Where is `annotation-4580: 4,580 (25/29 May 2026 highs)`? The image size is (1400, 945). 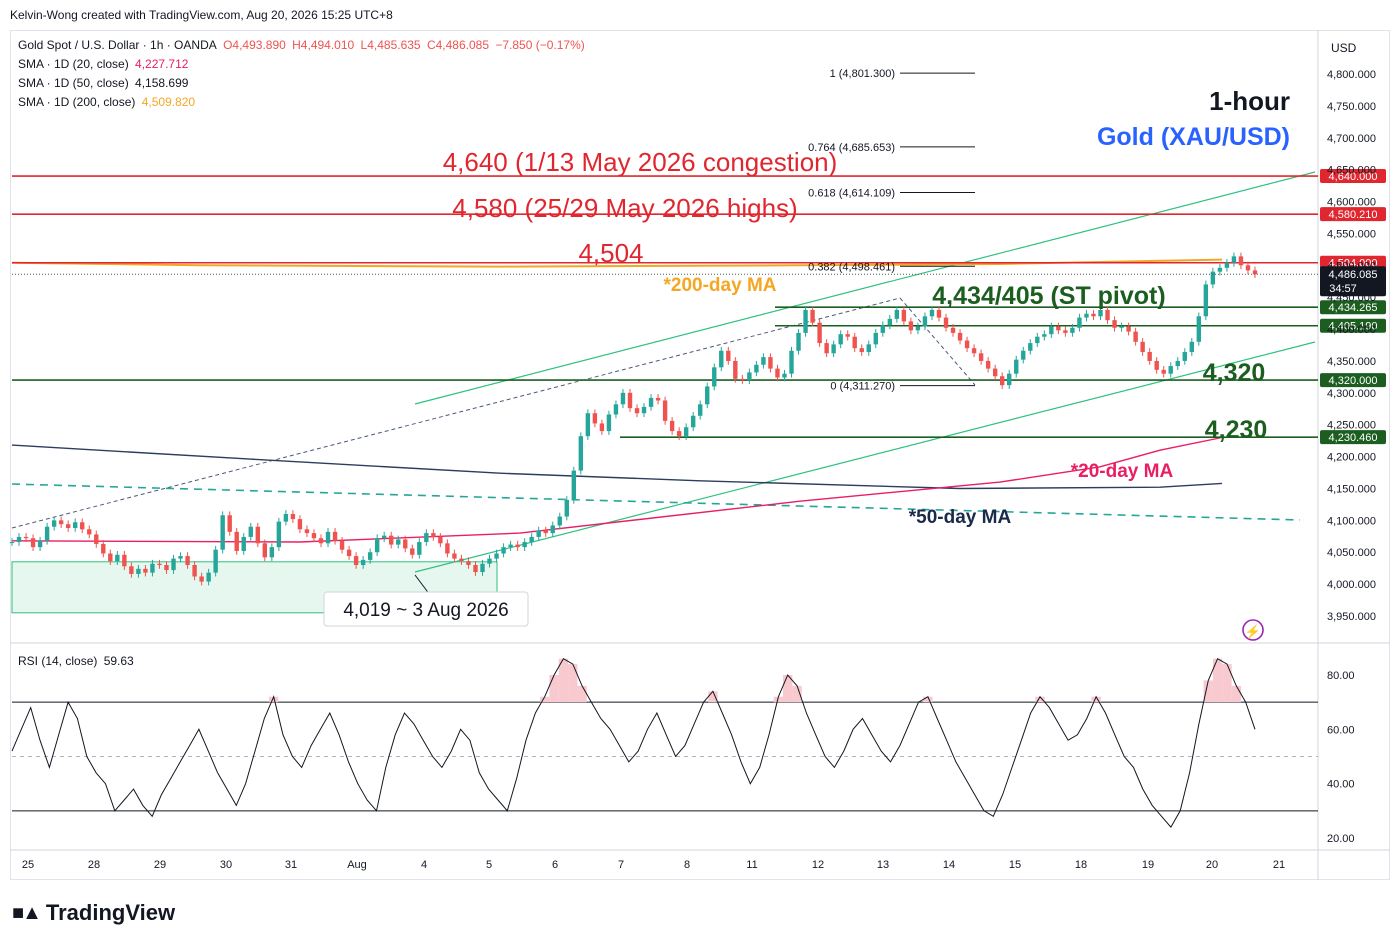 annotation-4580: 4,580 (25/29 May 2026 highs) is located at coordinates (624, 208).